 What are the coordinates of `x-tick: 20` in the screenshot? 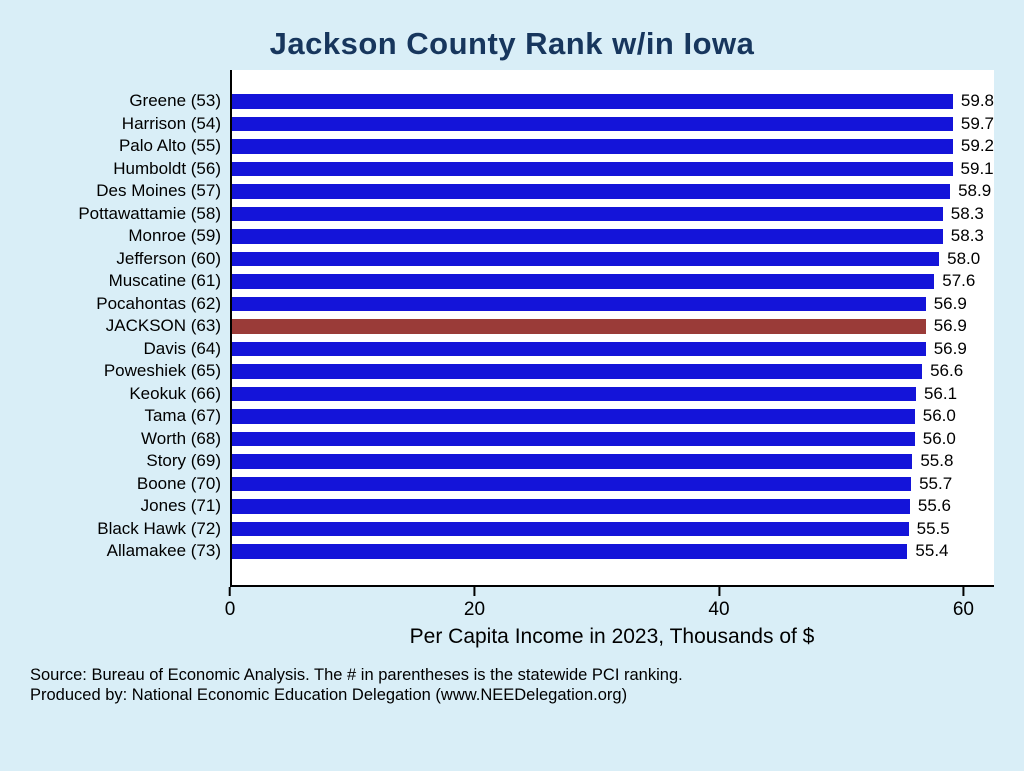 It's located at (474, 603).